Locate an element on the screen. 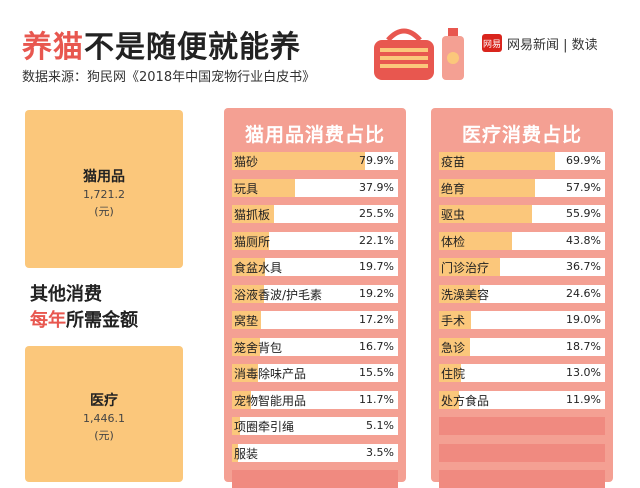 This screenshot has height=488, width=640. medical-summary-name: 医疗 is located at coordinates (104, 401).